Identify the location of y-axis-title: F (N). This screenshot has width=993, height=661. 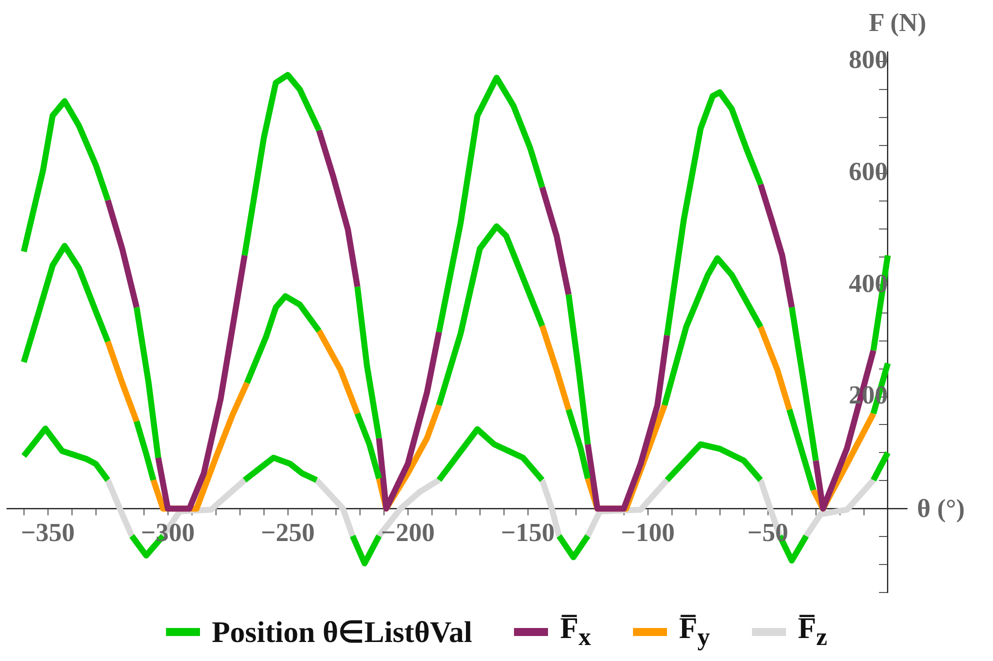
(897, 23).